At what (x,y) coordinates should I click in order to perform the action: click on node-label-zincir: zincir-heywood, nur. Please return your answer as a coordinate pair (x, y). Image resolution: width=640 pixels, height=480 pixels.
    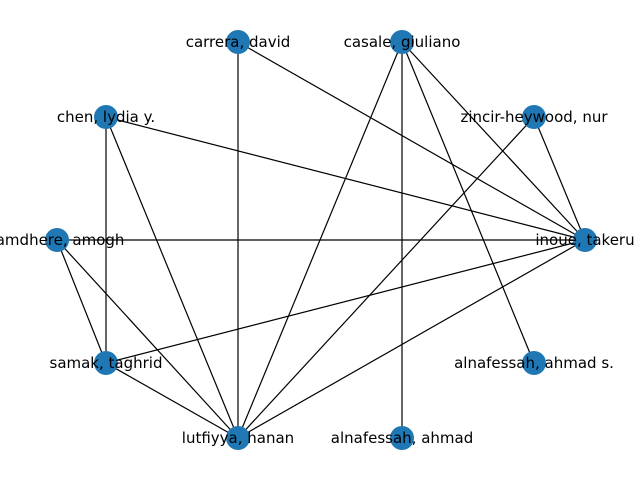
    Looking at the image, I should click on (534, 117).